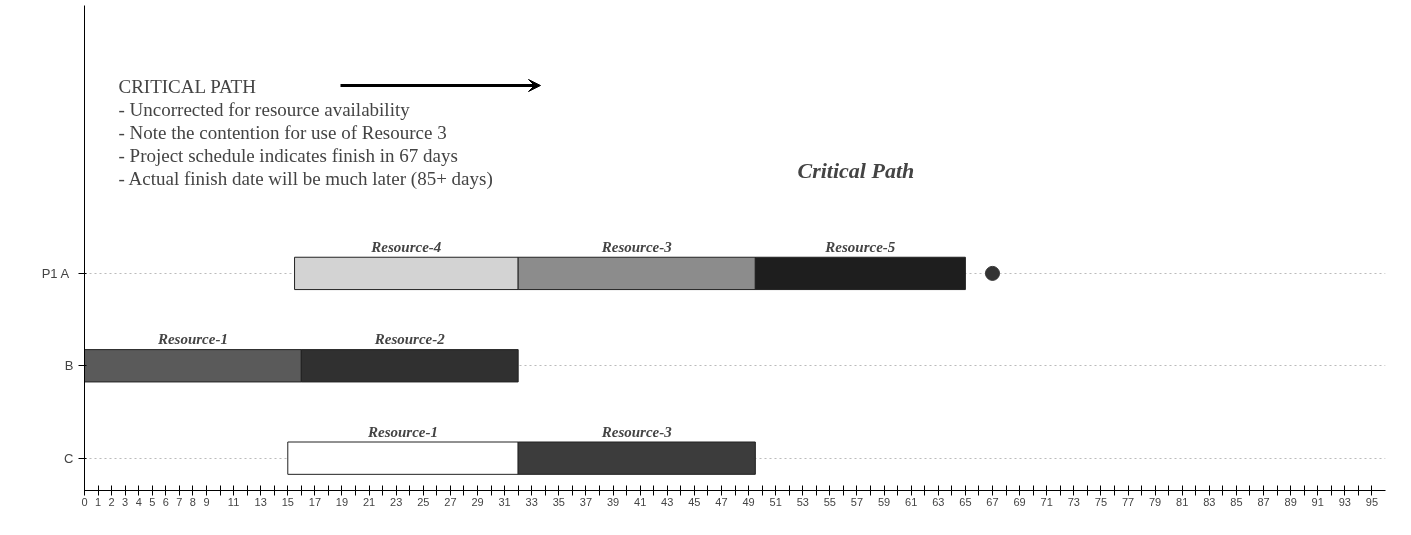  Describe the element at coordinates (1263, 501) in the screenshot. I see `x-tick-label: 87` at that location.